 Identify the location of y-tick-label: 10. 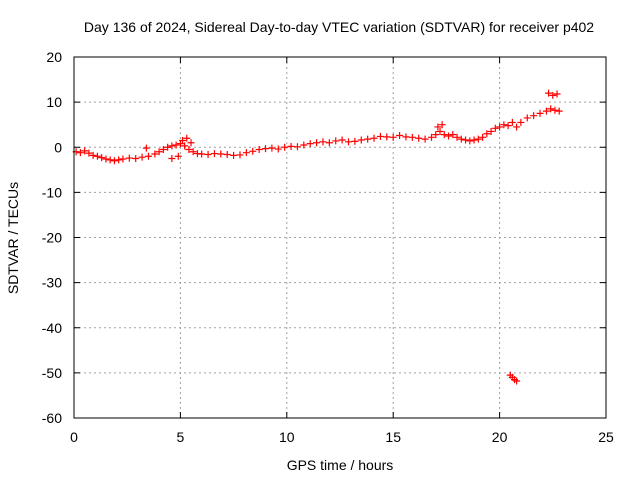
(54, 102).